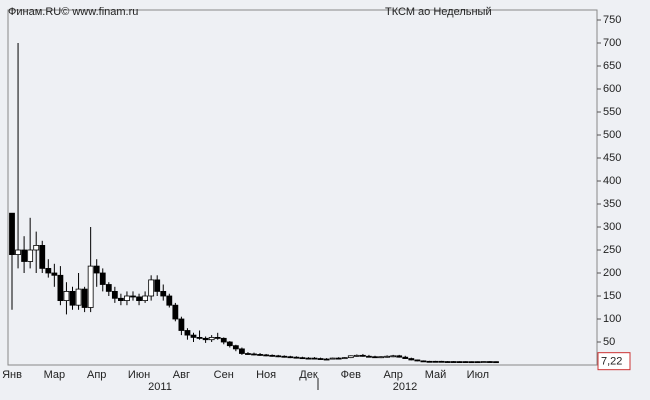 This screenshot has width=650, height=400. Describe the element at coordinates (160, 387) in the screenshot. I see `year-label: 2011` at that location.